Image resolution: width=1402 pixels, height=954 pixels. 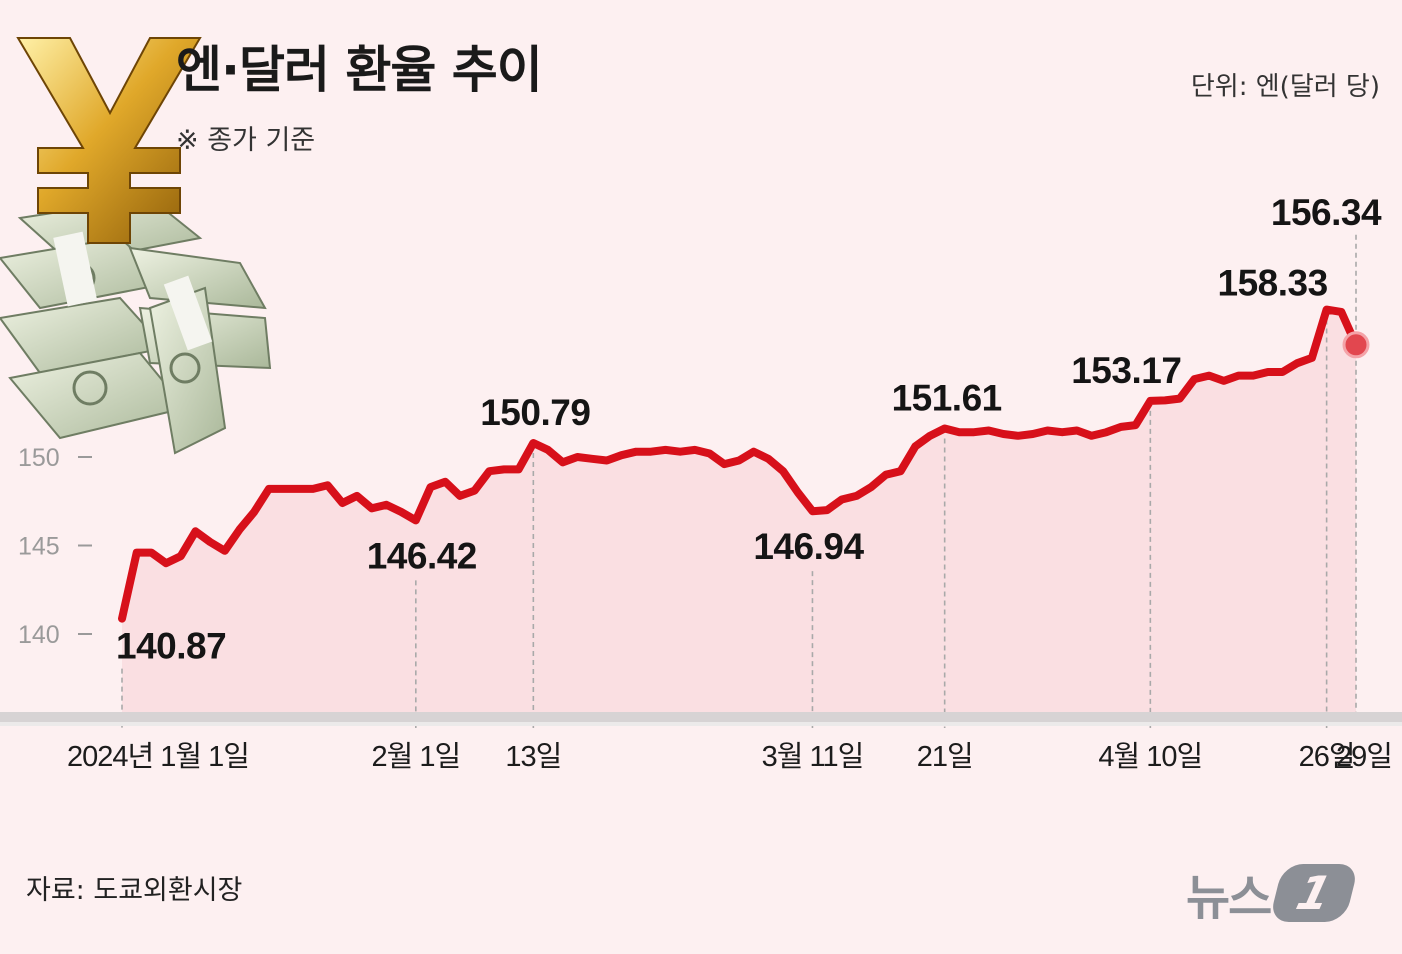 What do you see at coordinates (246, 140) in the screenshot?
I see `chart-subtitle: ※ 종가 기준` at bounding box center [246, 140].